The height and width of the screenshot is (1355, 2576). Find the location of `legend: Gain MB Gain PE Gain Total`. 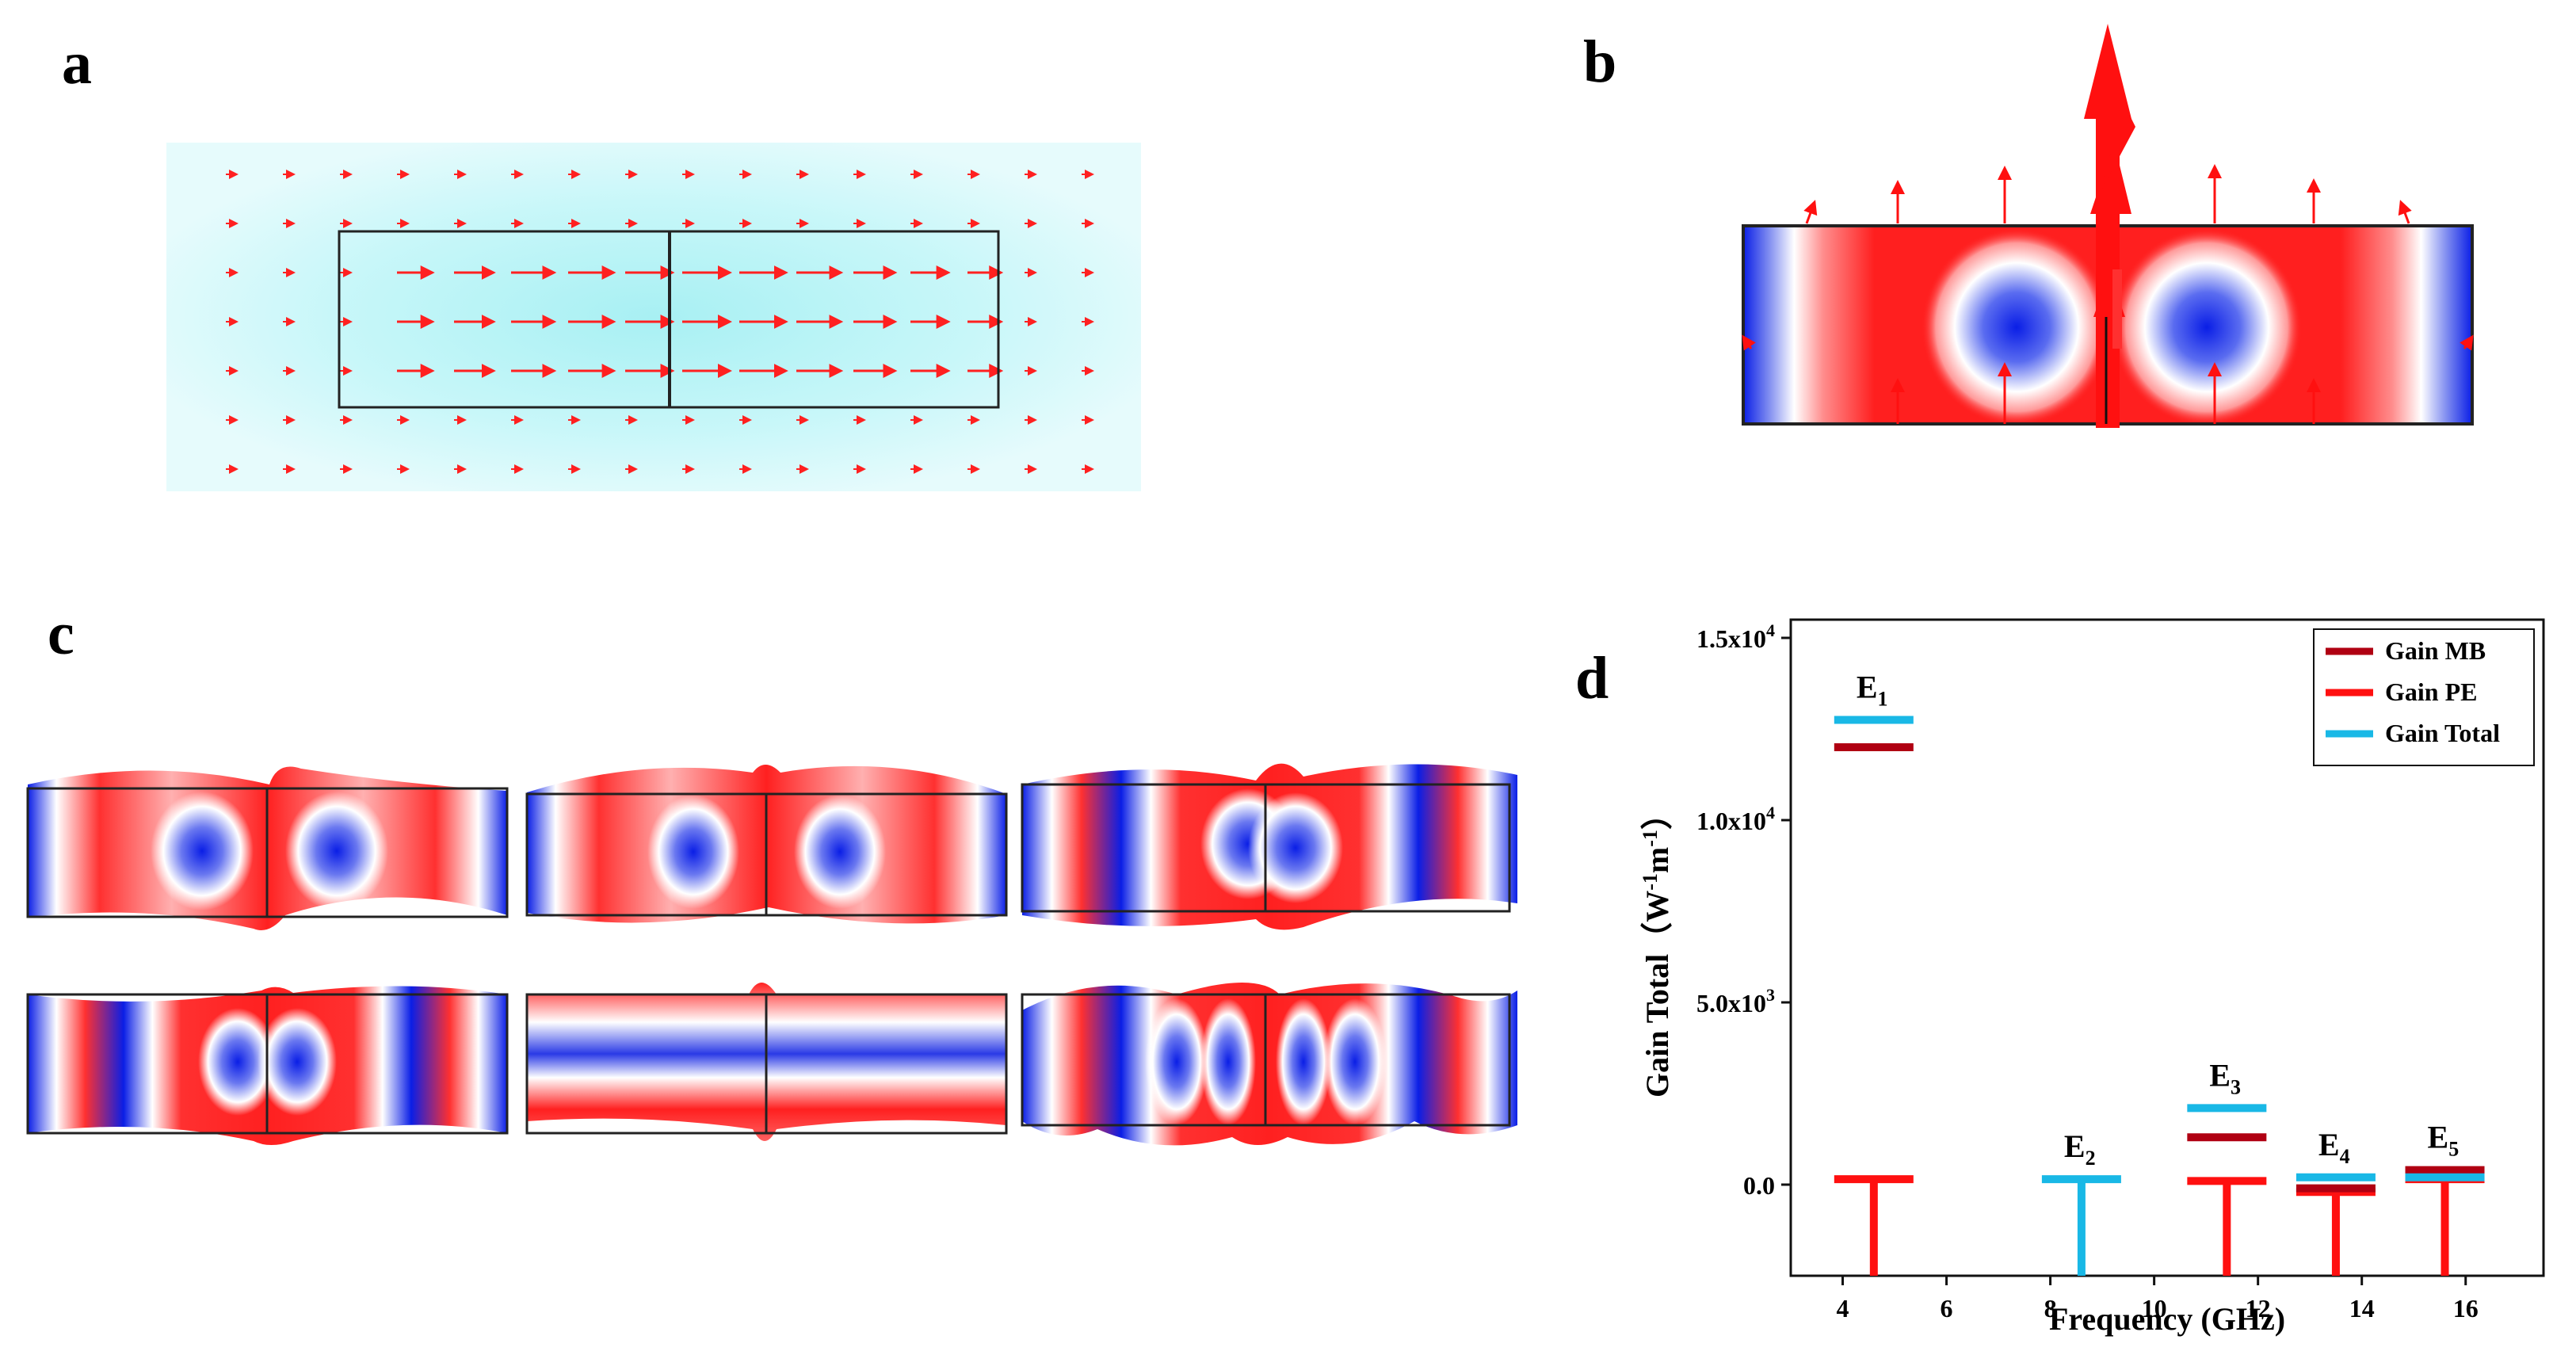

legend: Gain MB Gain PE Gain Total is located at coordinates (2424, 697).